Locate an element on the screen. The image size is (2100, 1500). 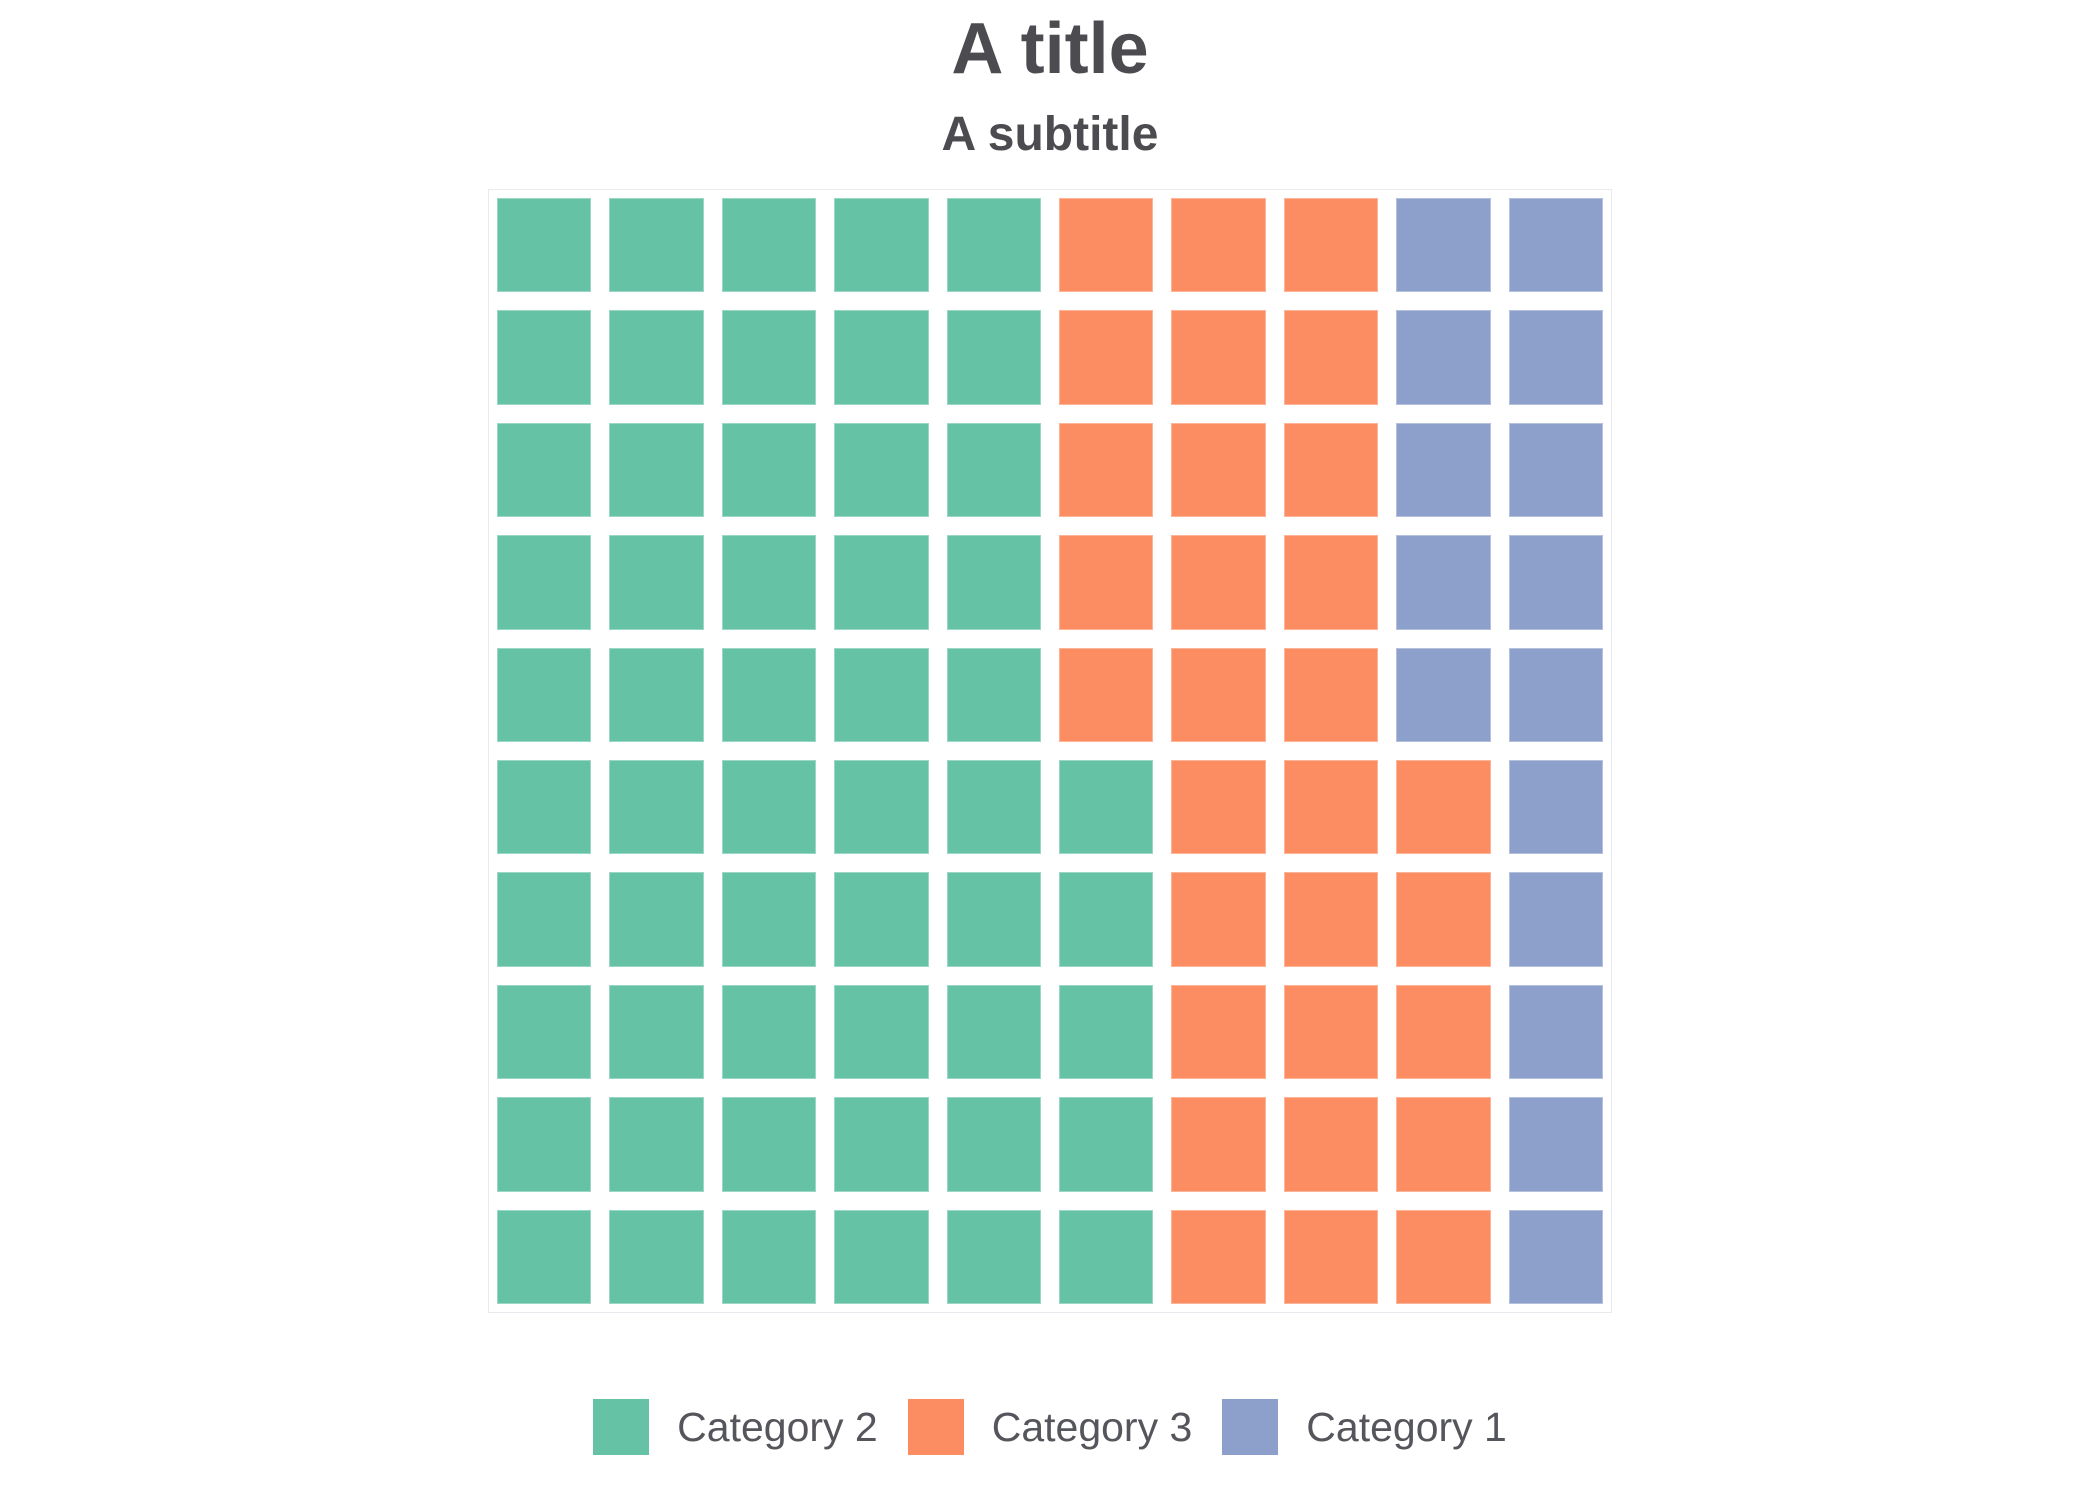
legend-label-category-1: Category 1 is located at coordinates (1406, 1426).